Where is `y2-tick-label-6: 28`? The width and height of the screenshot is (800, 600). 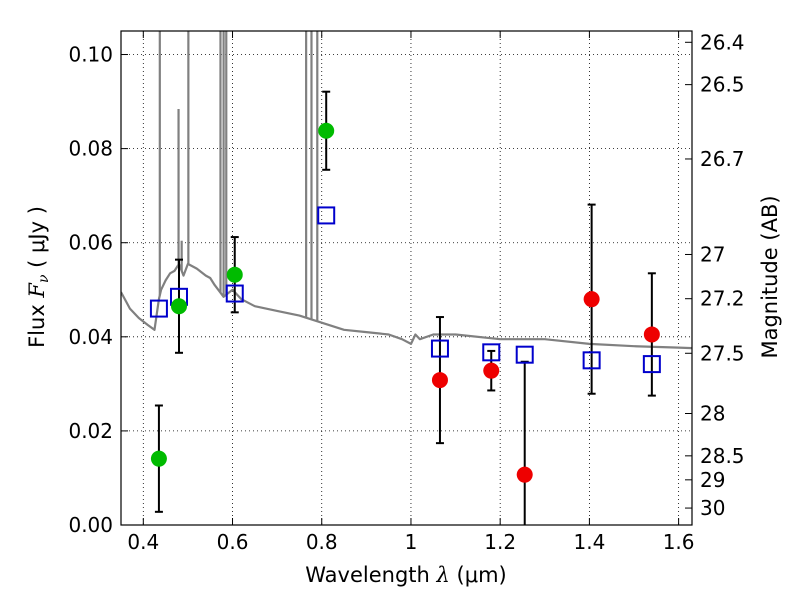
y2-tick-label-6: 28 is located at coordinates (712, 413).